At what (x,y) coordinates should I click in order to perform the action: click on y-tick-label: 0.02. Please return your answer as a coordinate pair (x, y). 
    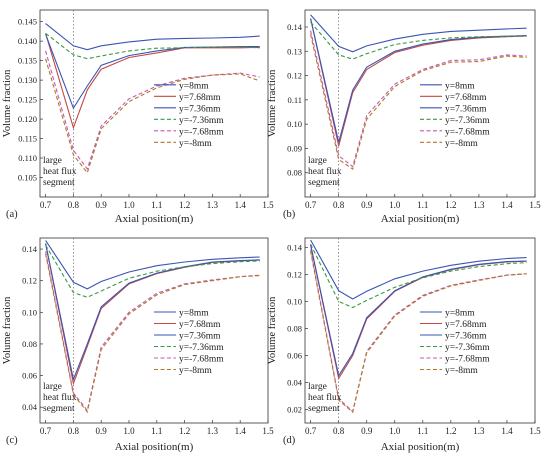
    Looking at the image, I should click on (294, 409).